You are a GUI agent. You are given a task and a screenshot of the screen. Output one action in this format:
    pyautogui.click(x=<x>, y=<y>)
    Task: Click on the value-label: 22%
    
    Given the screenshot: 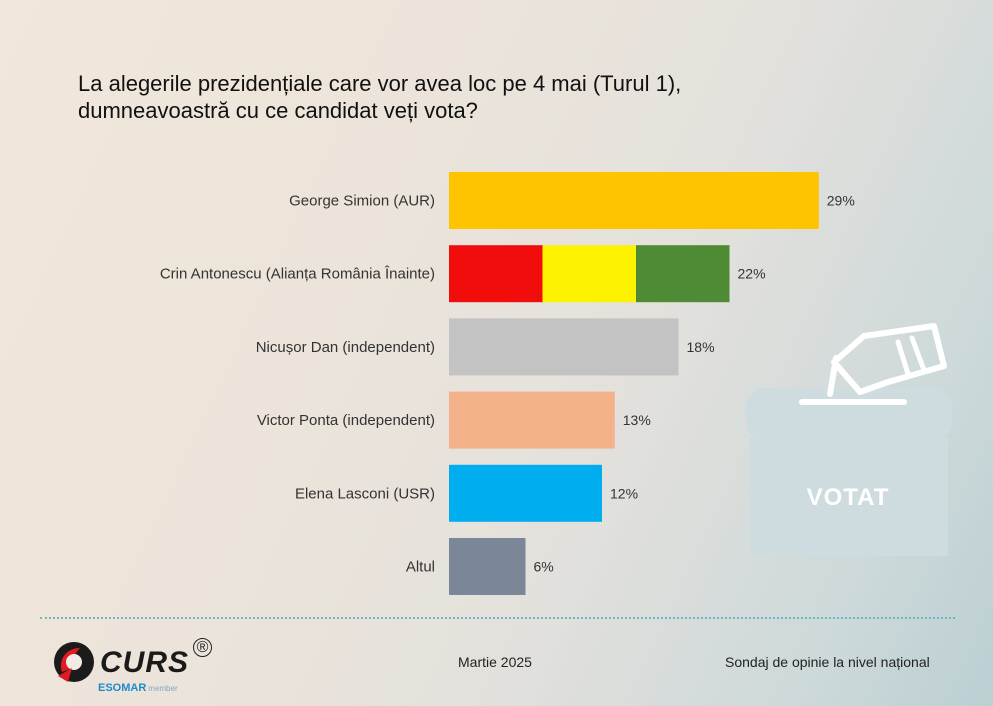 What is the action you would take?
    pyautogui.click(x=752, y=274)
    